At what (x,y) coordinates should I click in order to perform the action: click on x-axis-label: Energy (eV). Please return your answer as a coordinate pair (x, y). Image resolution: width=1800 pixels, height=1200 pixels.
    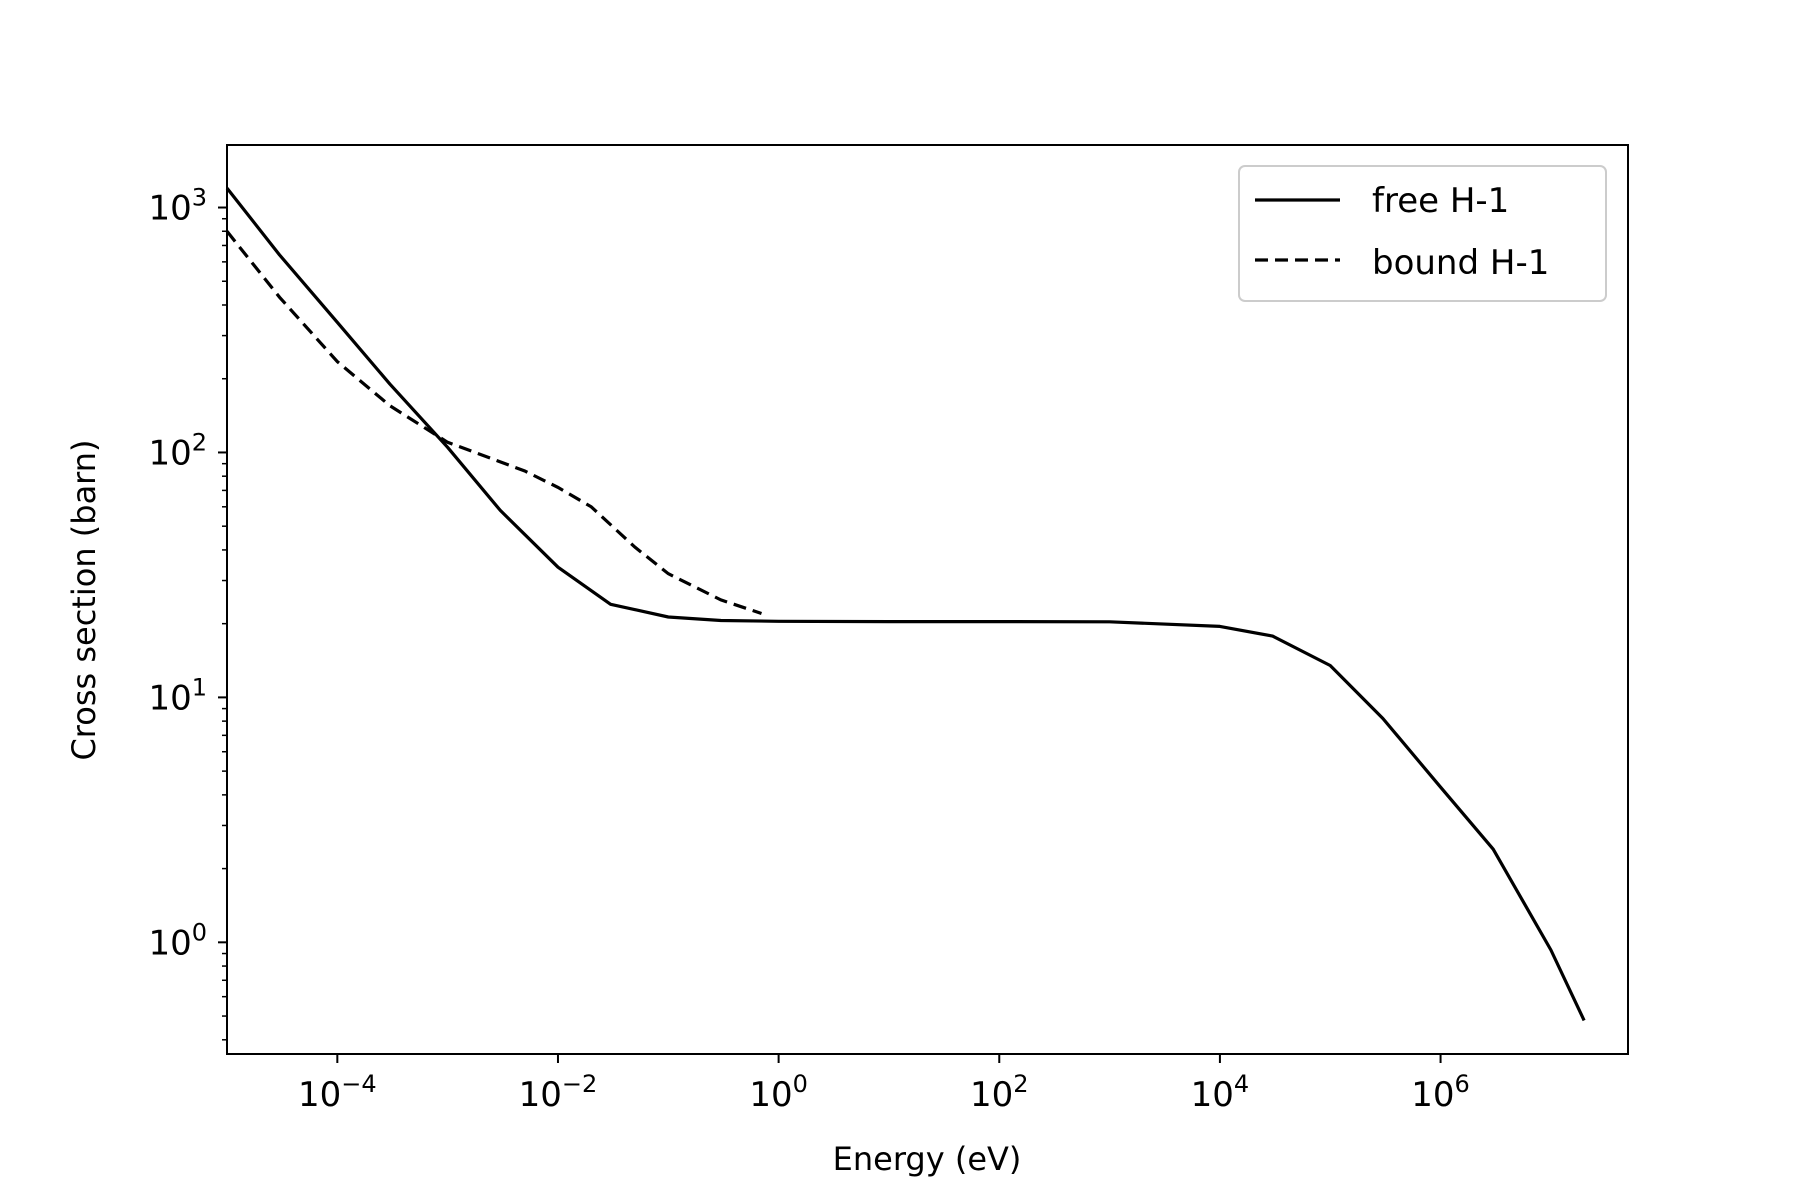
    Looking at the image, I should click on (927, 1159).